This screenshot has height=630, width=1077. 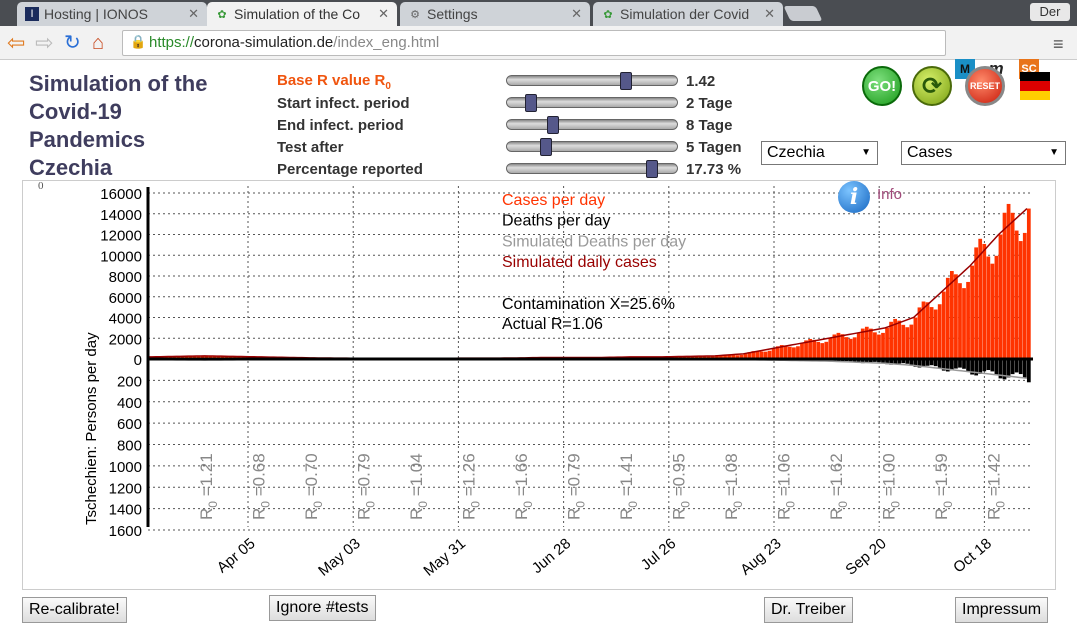 What do you see at coordinates (72, 43) in the screenshot?
I see `reload-icon: ↻` at bounding box center [72, 43].